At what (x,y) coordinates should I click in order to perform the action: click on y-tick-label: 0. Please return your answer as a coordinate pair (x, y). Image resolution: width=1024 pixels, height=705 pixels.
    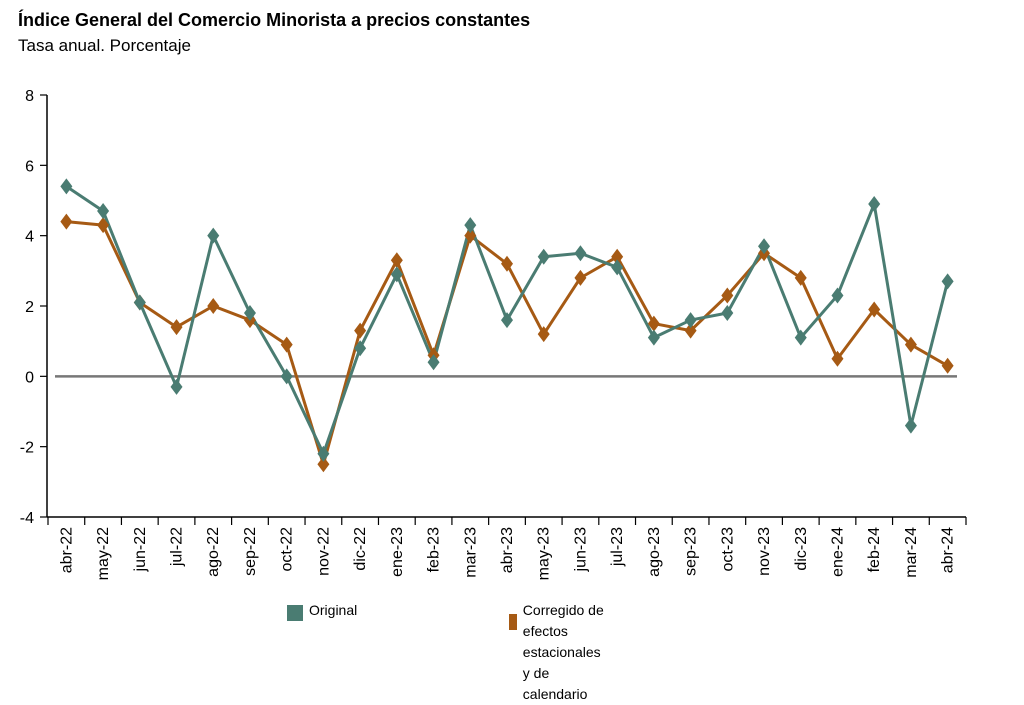
    Looking at the image, I should click on (29, 377).